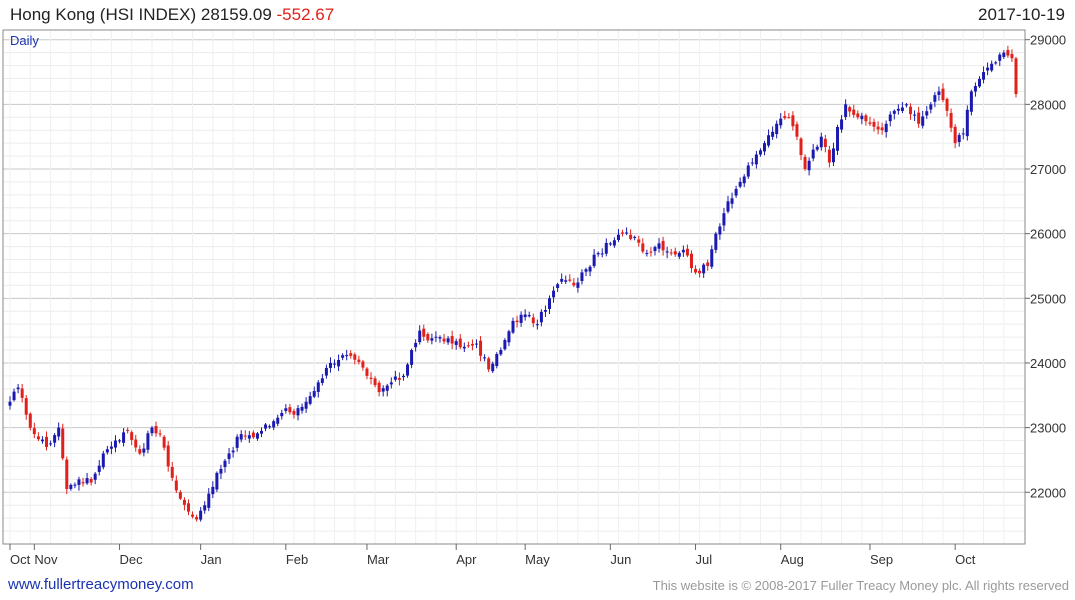 This screenshot has width=1075, height=600. What do you see at coordinates (792, 559) in the screenshot?
I see `x-tick-label: Aug` at bounding box center [792, 559].